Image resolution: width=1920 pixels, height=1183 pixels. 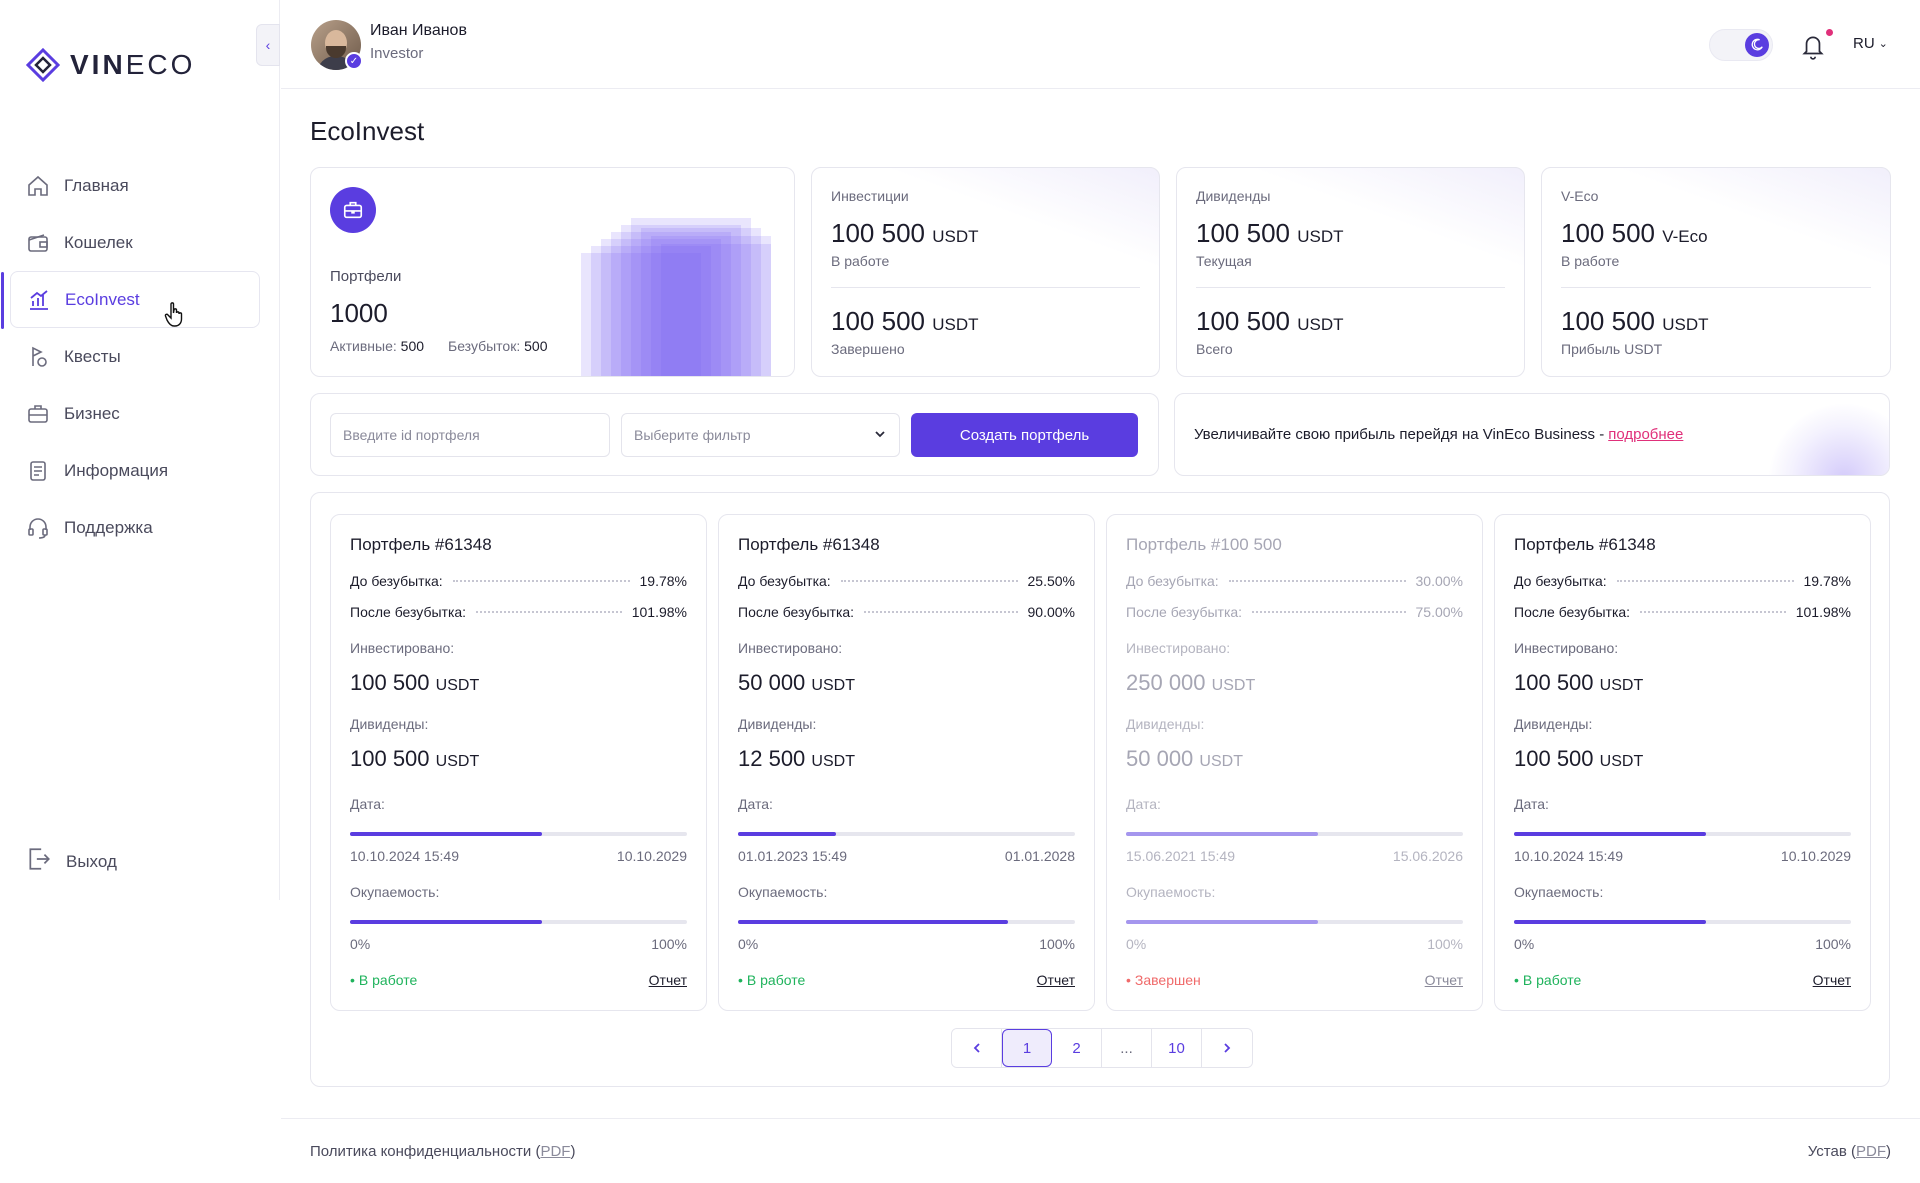 What do you see at coordinates (1077, 1048) in the screenshot?
I see `page-button-2: 2` at bounding box center [1077, 1048].